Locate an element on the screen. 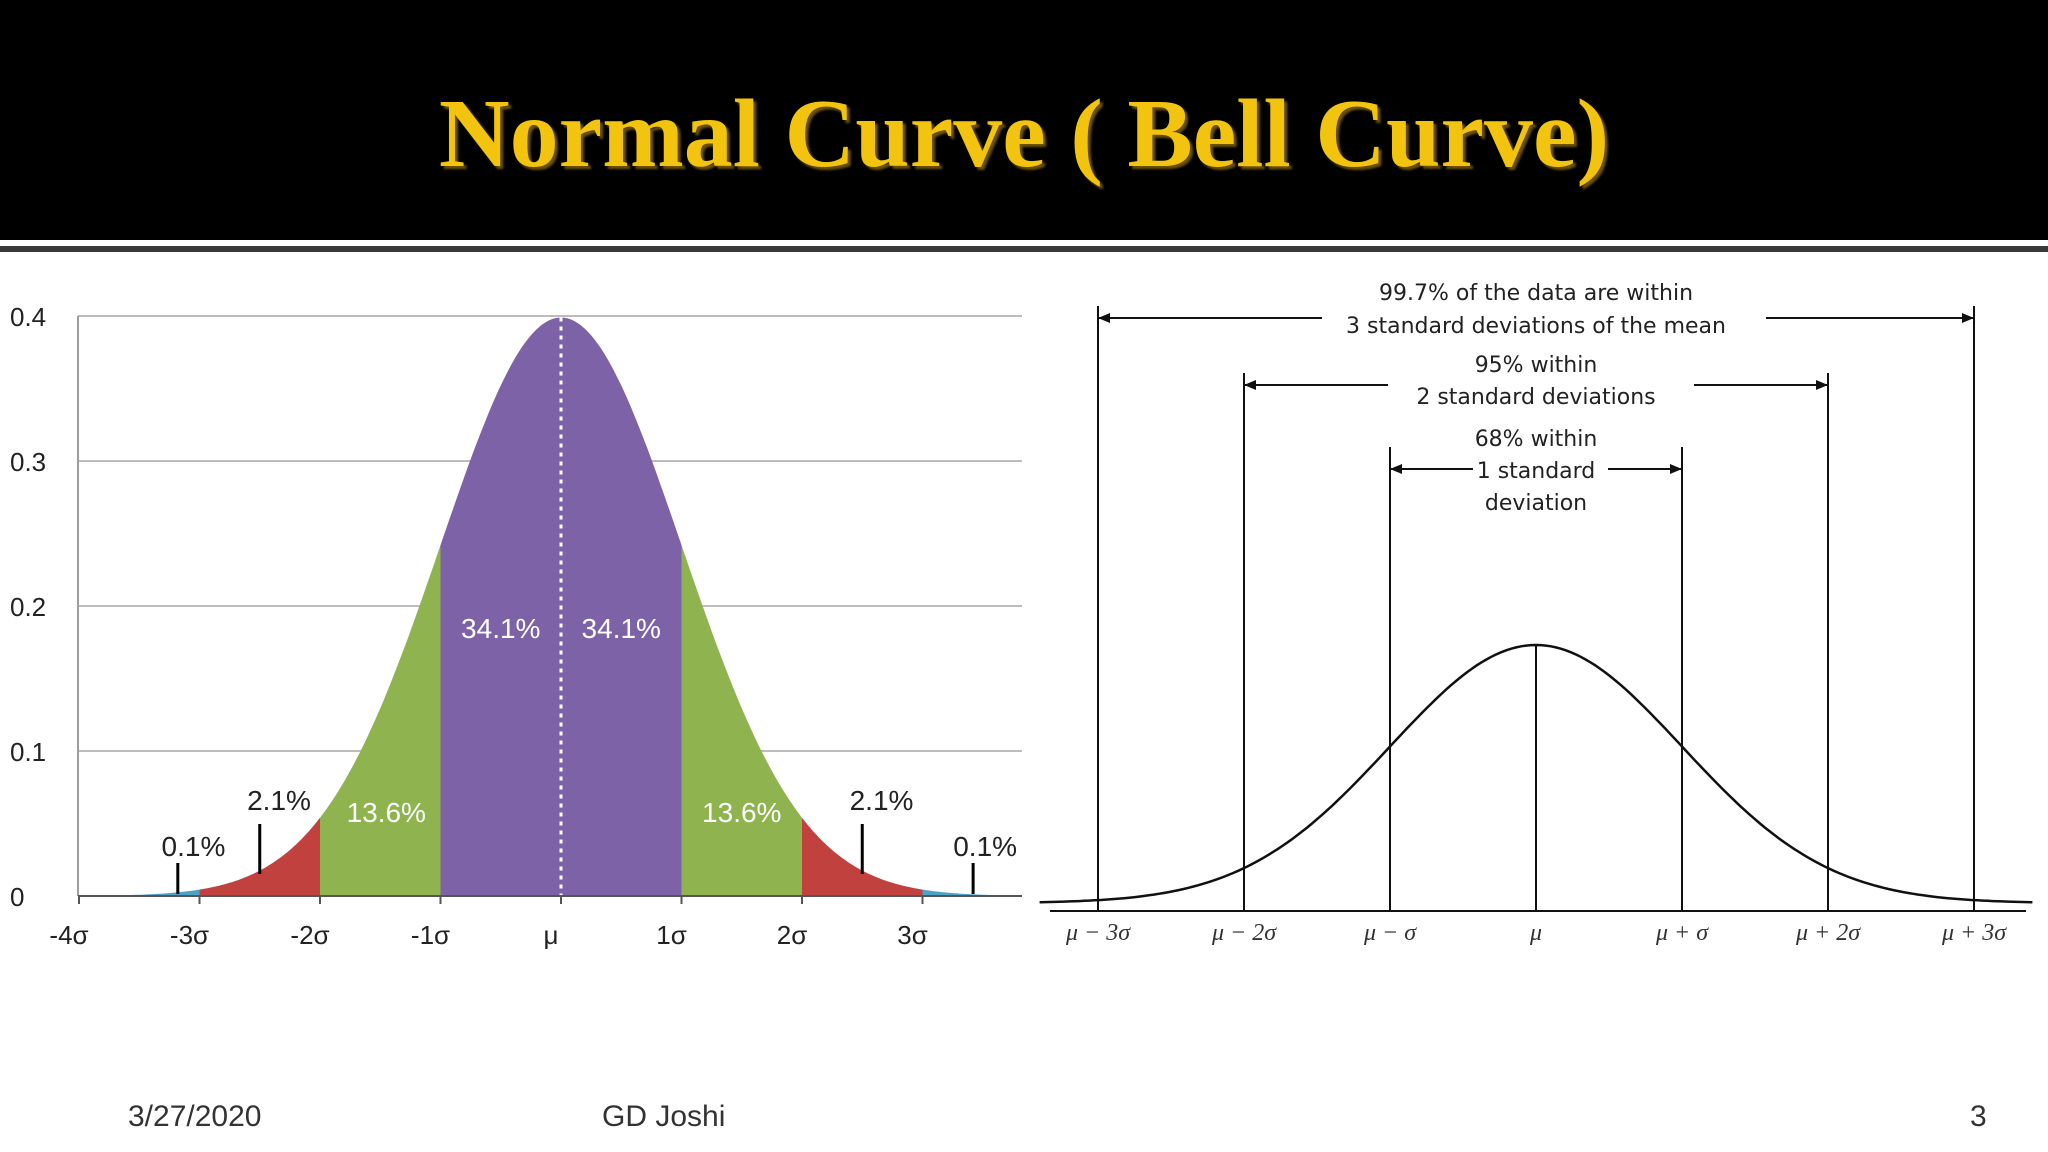  bell-curve-line is located at coordinates (1536, 773).